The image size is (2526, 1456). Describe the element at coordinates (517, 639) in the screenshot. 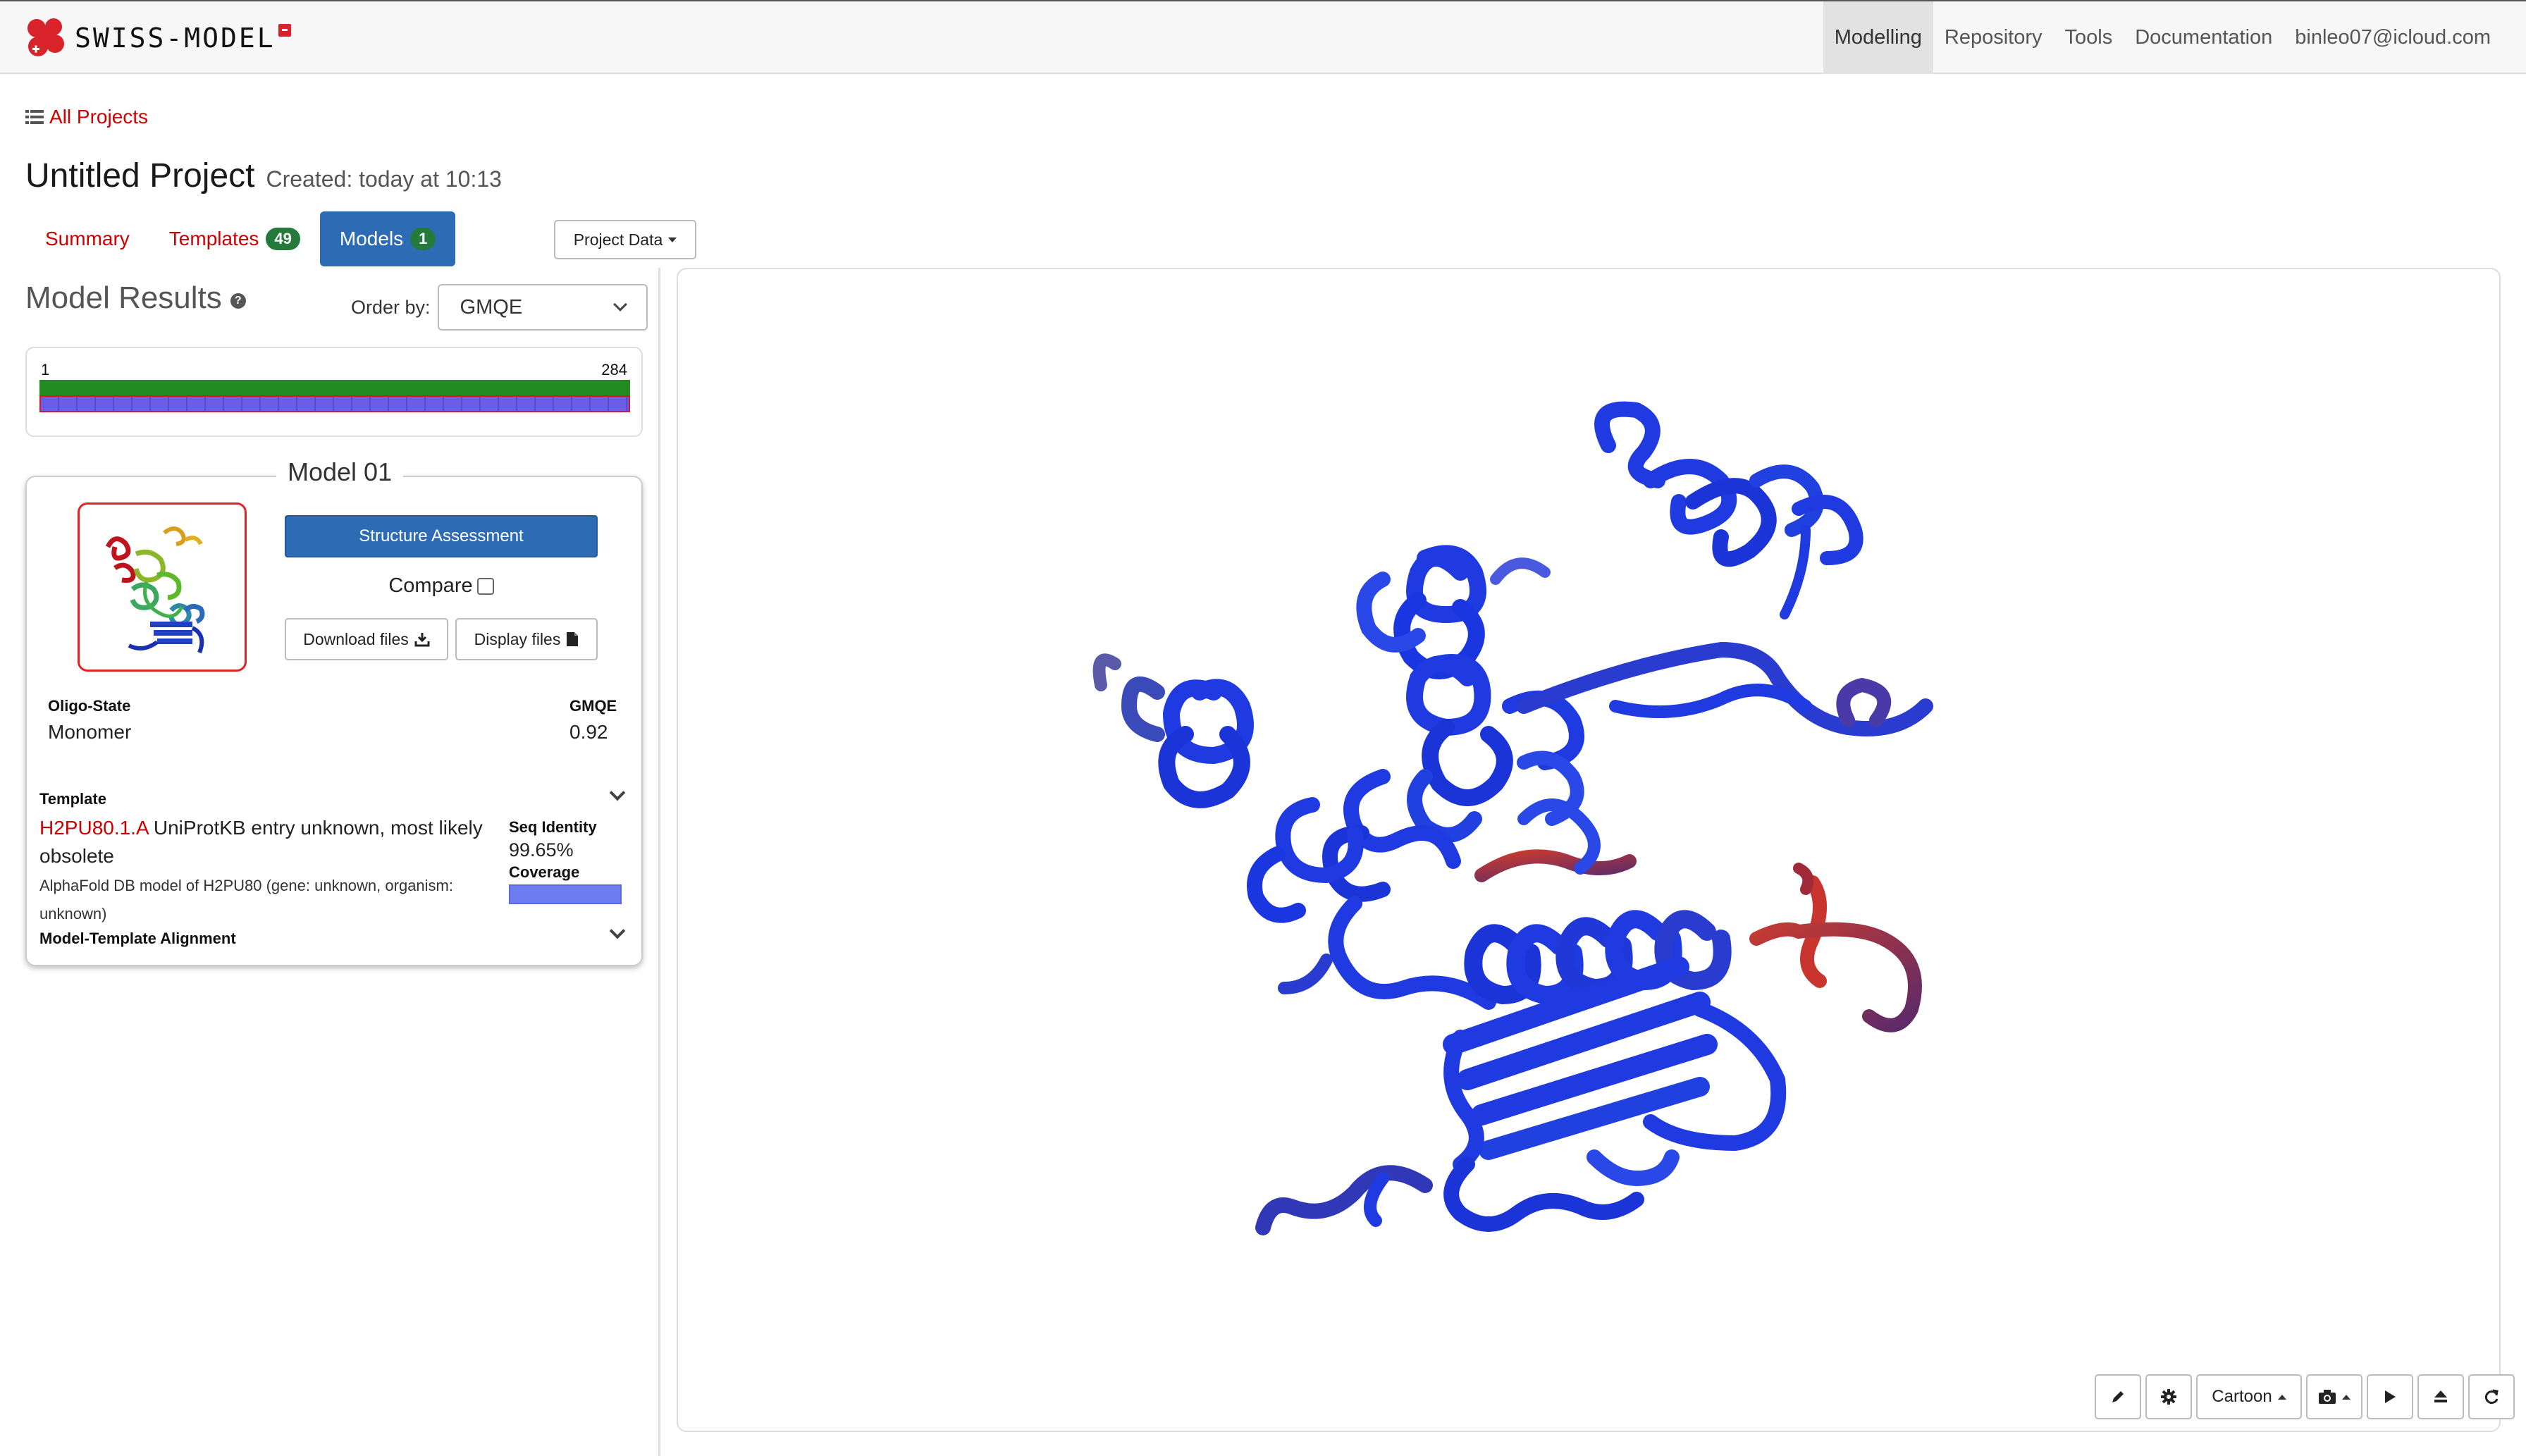

I see `display-files-label: Display files` at that location.